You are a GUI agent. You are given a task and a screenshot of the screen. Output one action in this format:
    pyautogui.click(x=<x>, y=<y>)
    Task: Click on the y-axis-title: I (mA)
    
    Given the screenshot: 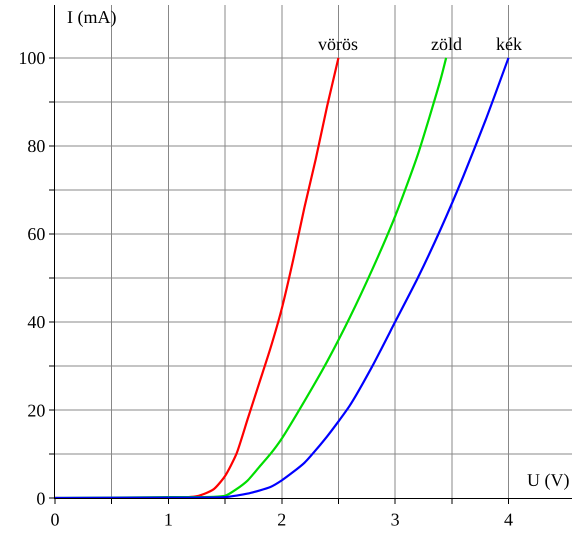 What is the action you would take?
    pyautogui.click(x=91, y=17)
    